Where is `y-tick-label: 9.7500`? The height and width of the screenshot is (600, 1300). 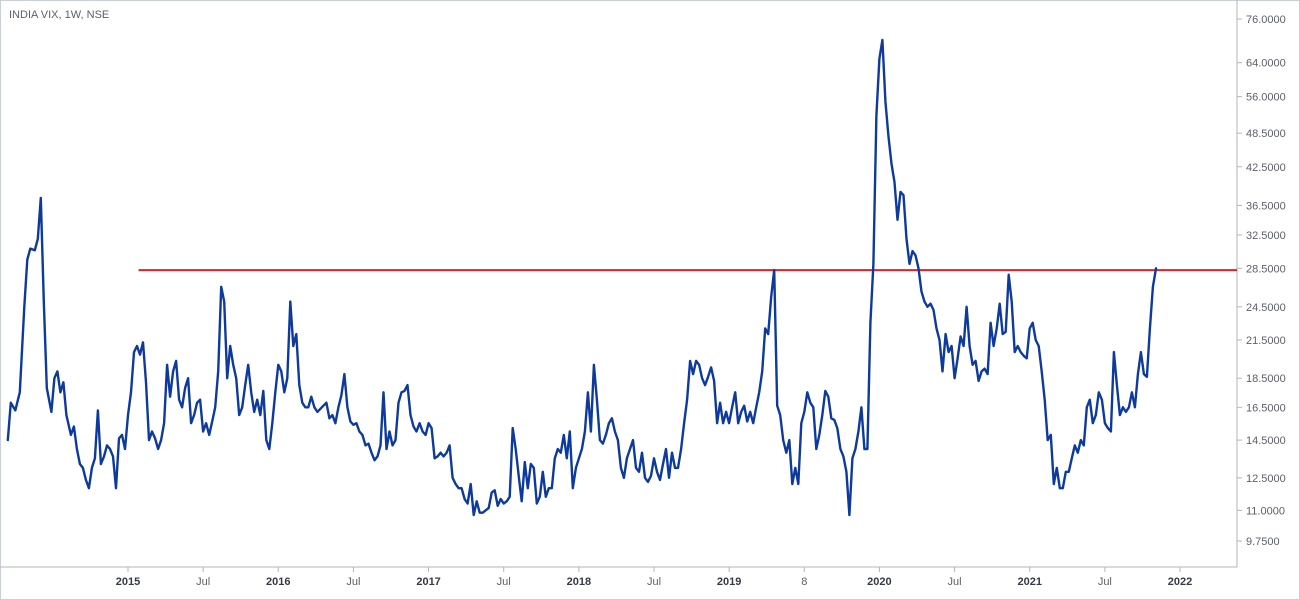 y-tick-label: 9.7500 is located at coordinates (1263, 542).